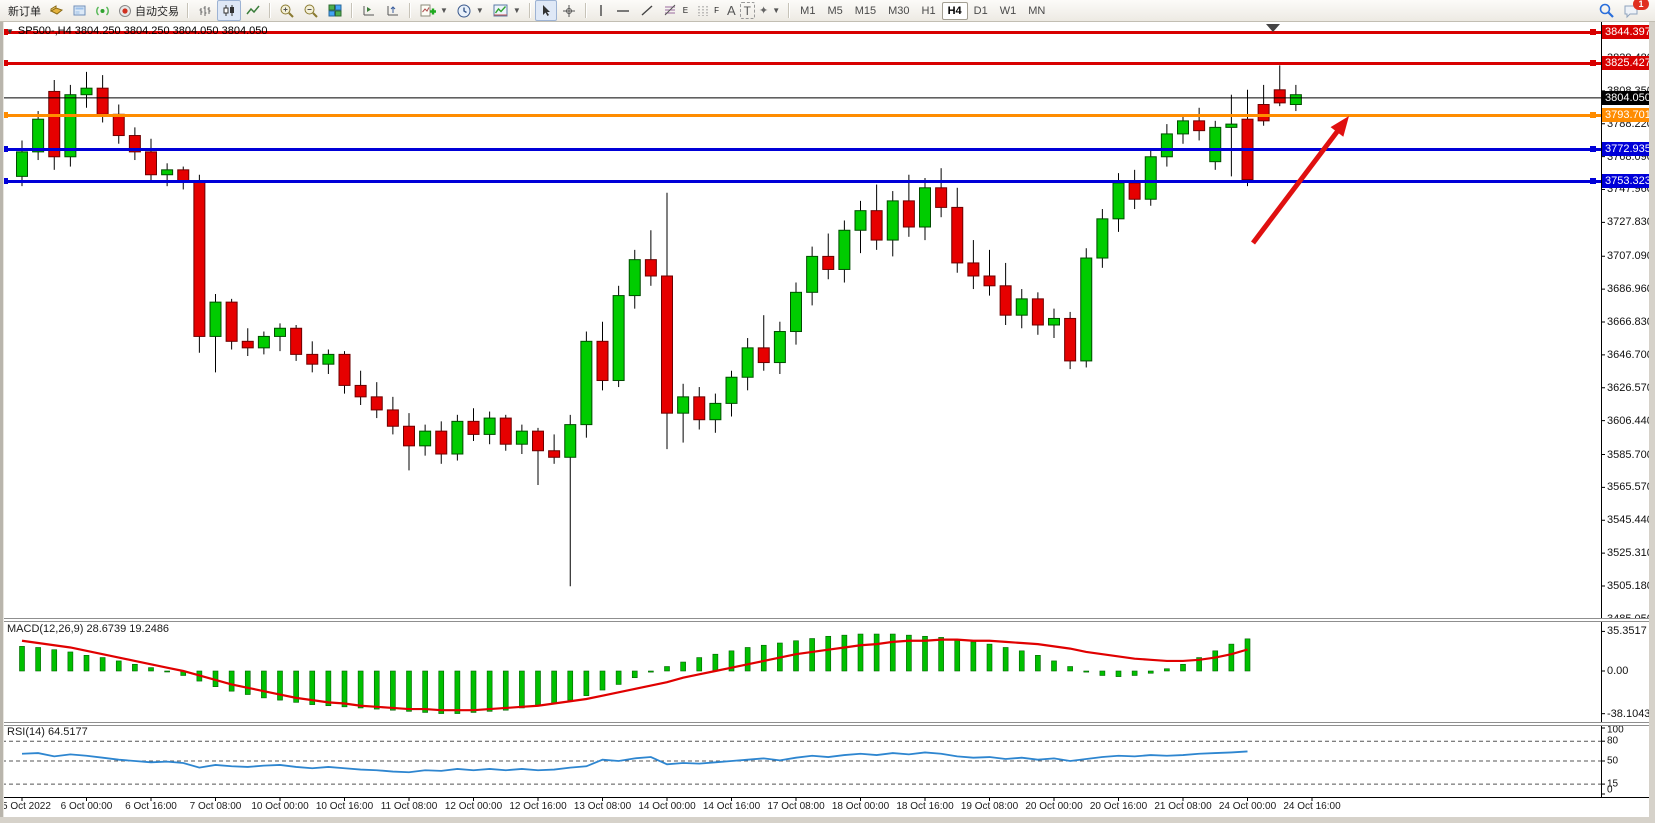 The image size is (1655, 823). Describe the element at coordinates (623, 10) in the screenshot. I see `horizontal-line-button` at that location.